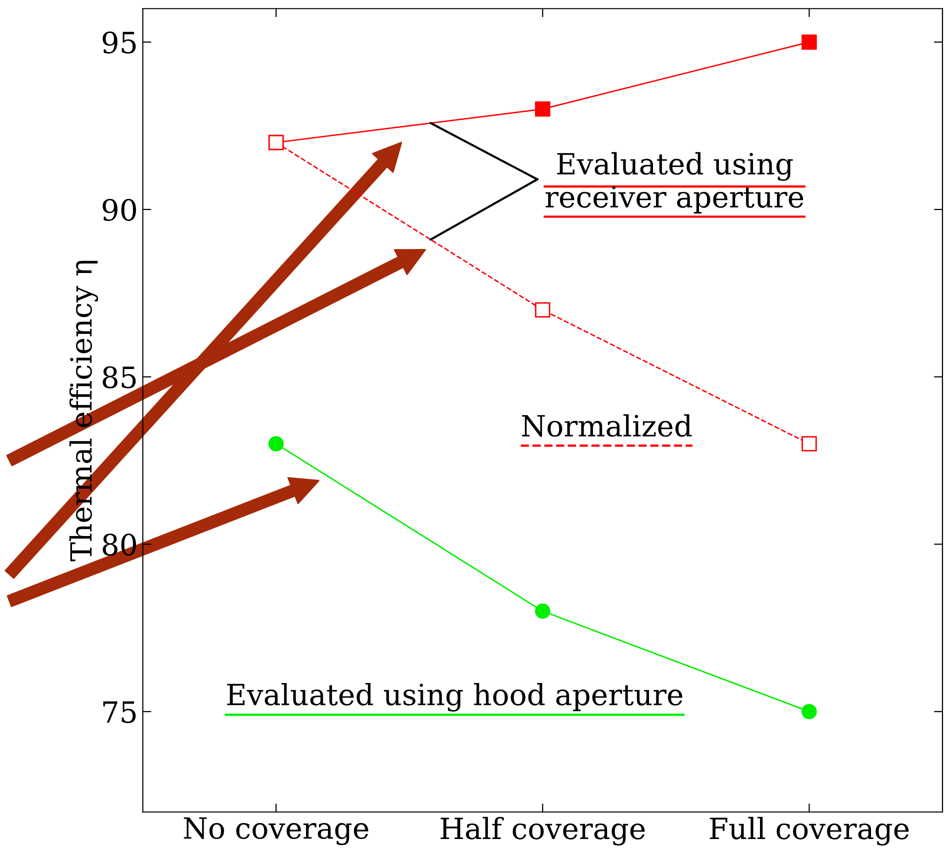 The width and height of the screenshot is (952, 862). Describe the element at coordinates (119, 712) in the screenshot. I see `y-tick-label: 75` at that location.